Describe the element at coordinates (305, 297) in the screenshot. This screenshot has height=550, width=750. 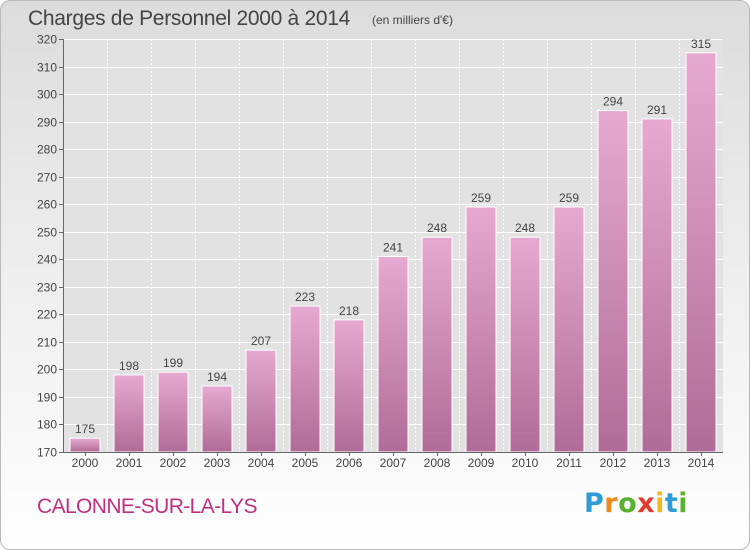
I see `value-label: 223` at that location.